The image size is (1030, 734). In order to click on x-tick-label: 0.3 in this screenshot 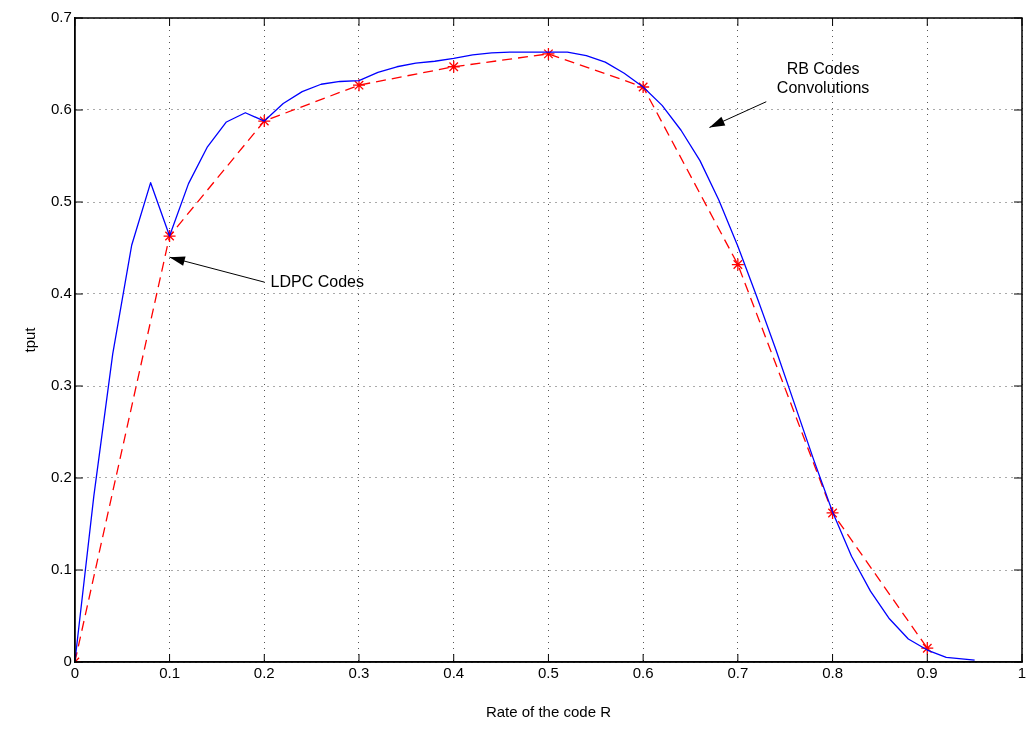, I will do `click(359, 673)`.